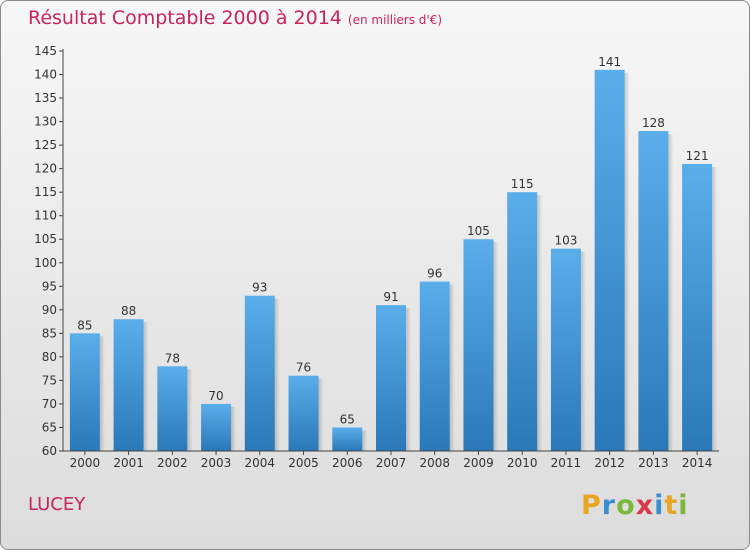  Describe the element at coordinates (49, 286) in the screenshot. I see `y-tick-label: 95` at that location.